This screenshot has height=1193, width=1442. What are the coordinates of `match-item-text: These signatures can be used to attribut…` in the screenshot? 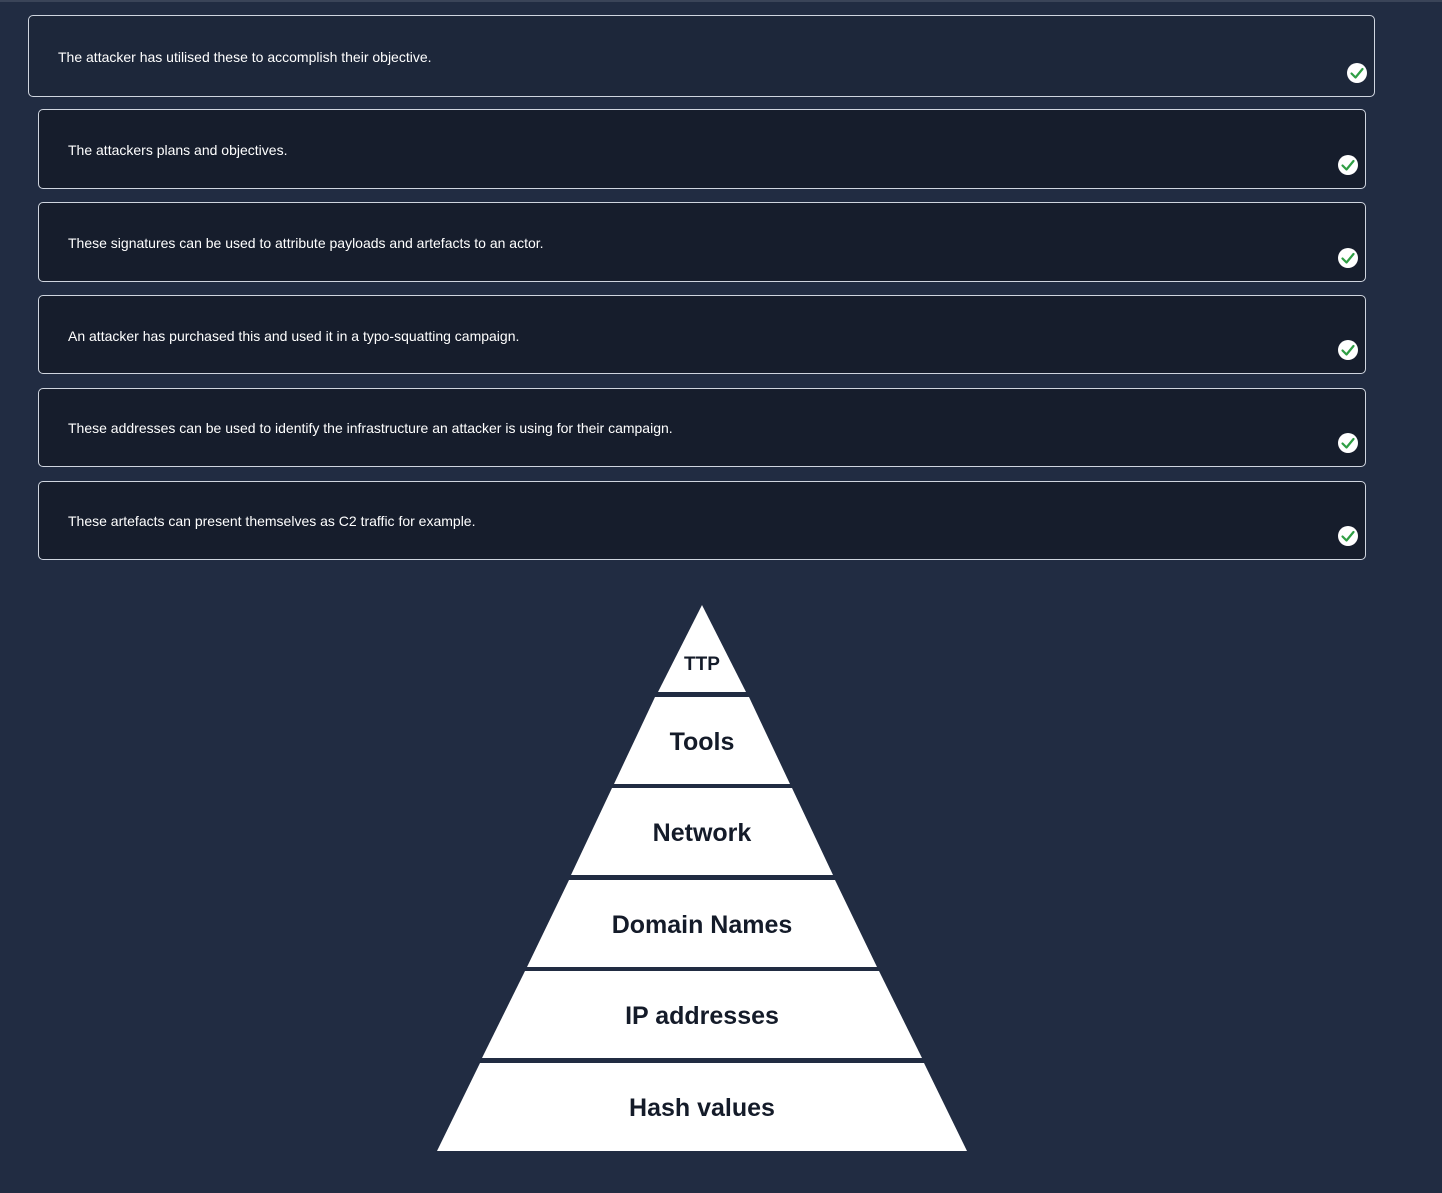 It's located at (306, 243).